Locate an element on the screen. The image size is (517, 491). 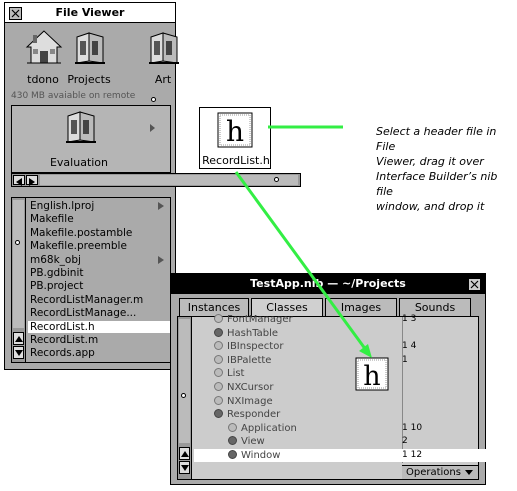
class-name: IBPalette is located at coordinates (249, 360).